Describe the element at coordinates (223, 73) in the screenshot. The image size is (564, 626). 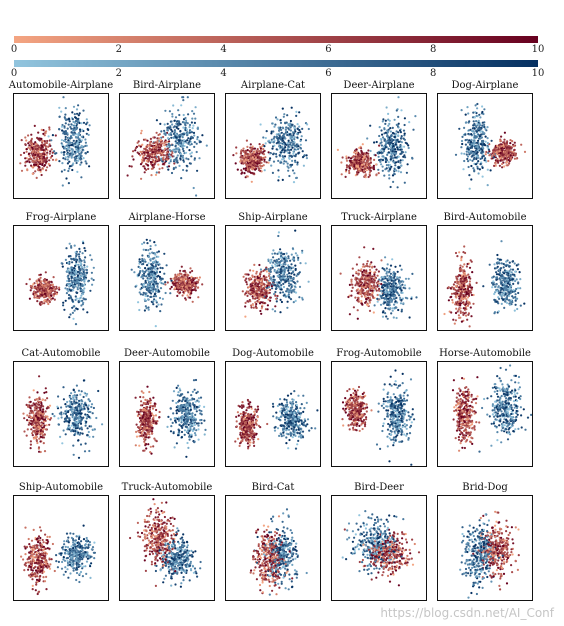
I see `colorbar-tick-label: 4` at that location.